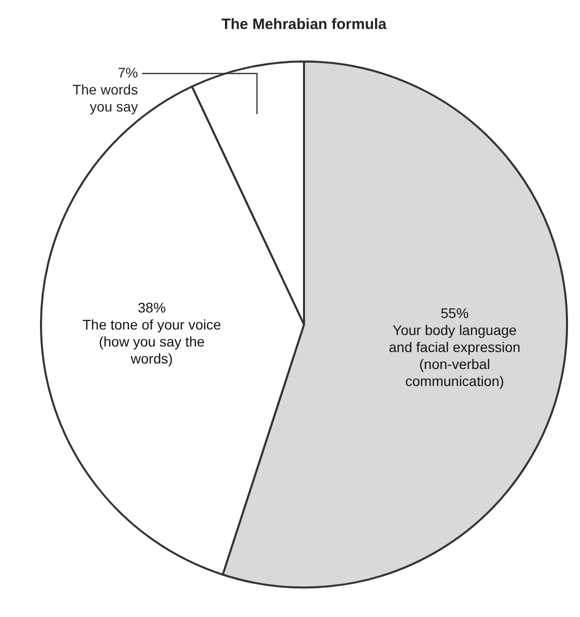 The image size is (580, 617). Describe the element at coordinates (454, 313) in the screenshot. I see `data-label: 55%` at that location.